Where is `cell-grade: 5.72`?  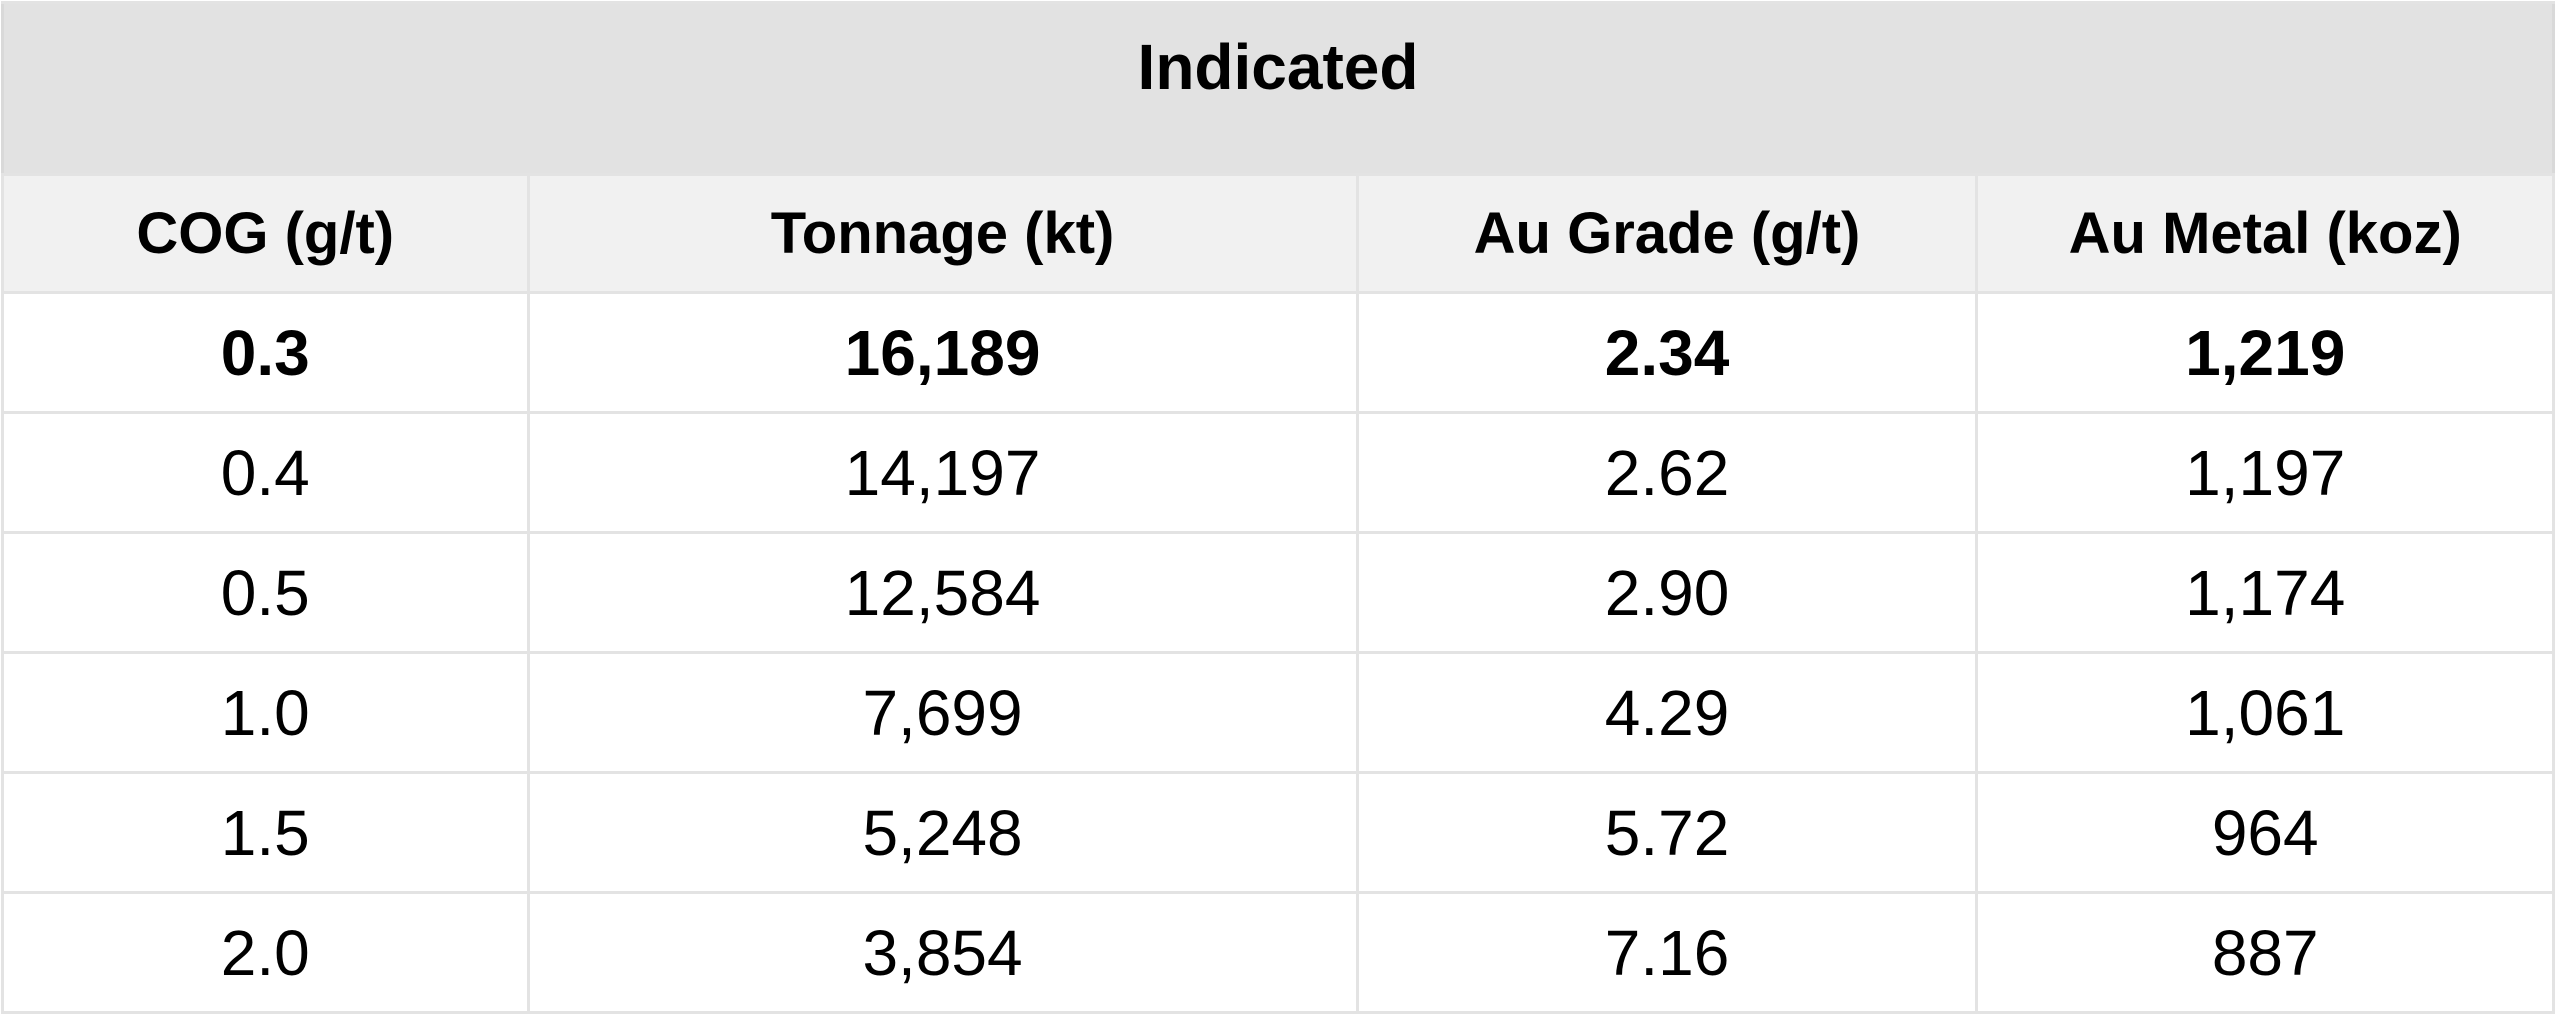
cell-grade: 5.72 is located at coordinates (1667, 832).